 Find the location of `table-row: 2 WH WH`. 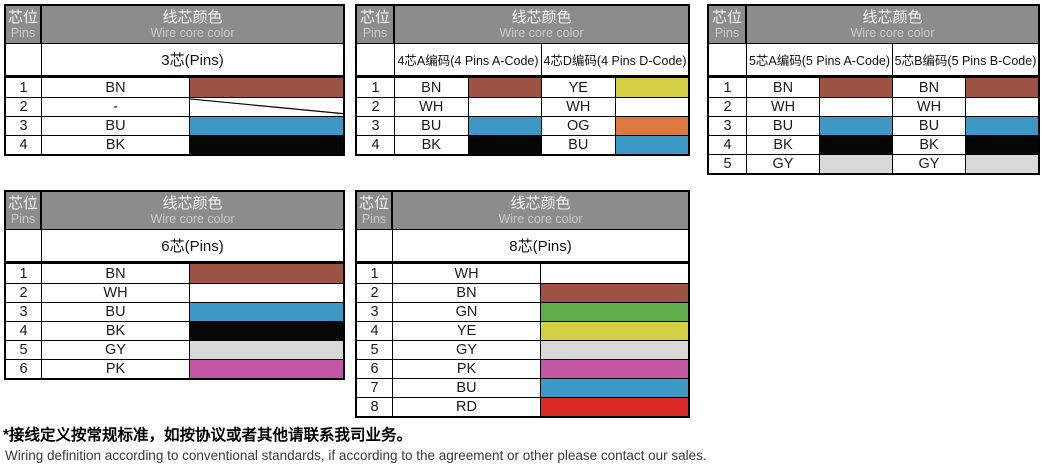

table-row: 2 WH WH is located at coordinates (873, 106).